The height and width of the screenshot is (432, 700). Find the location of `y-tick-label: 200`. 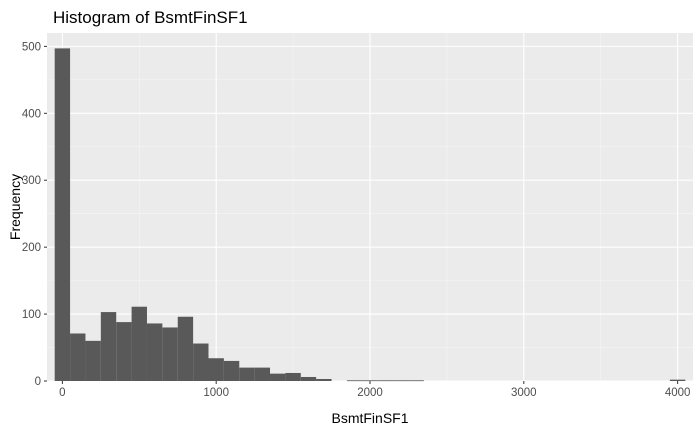

y-tick-label: 200 is located at coordinates (31, 248).